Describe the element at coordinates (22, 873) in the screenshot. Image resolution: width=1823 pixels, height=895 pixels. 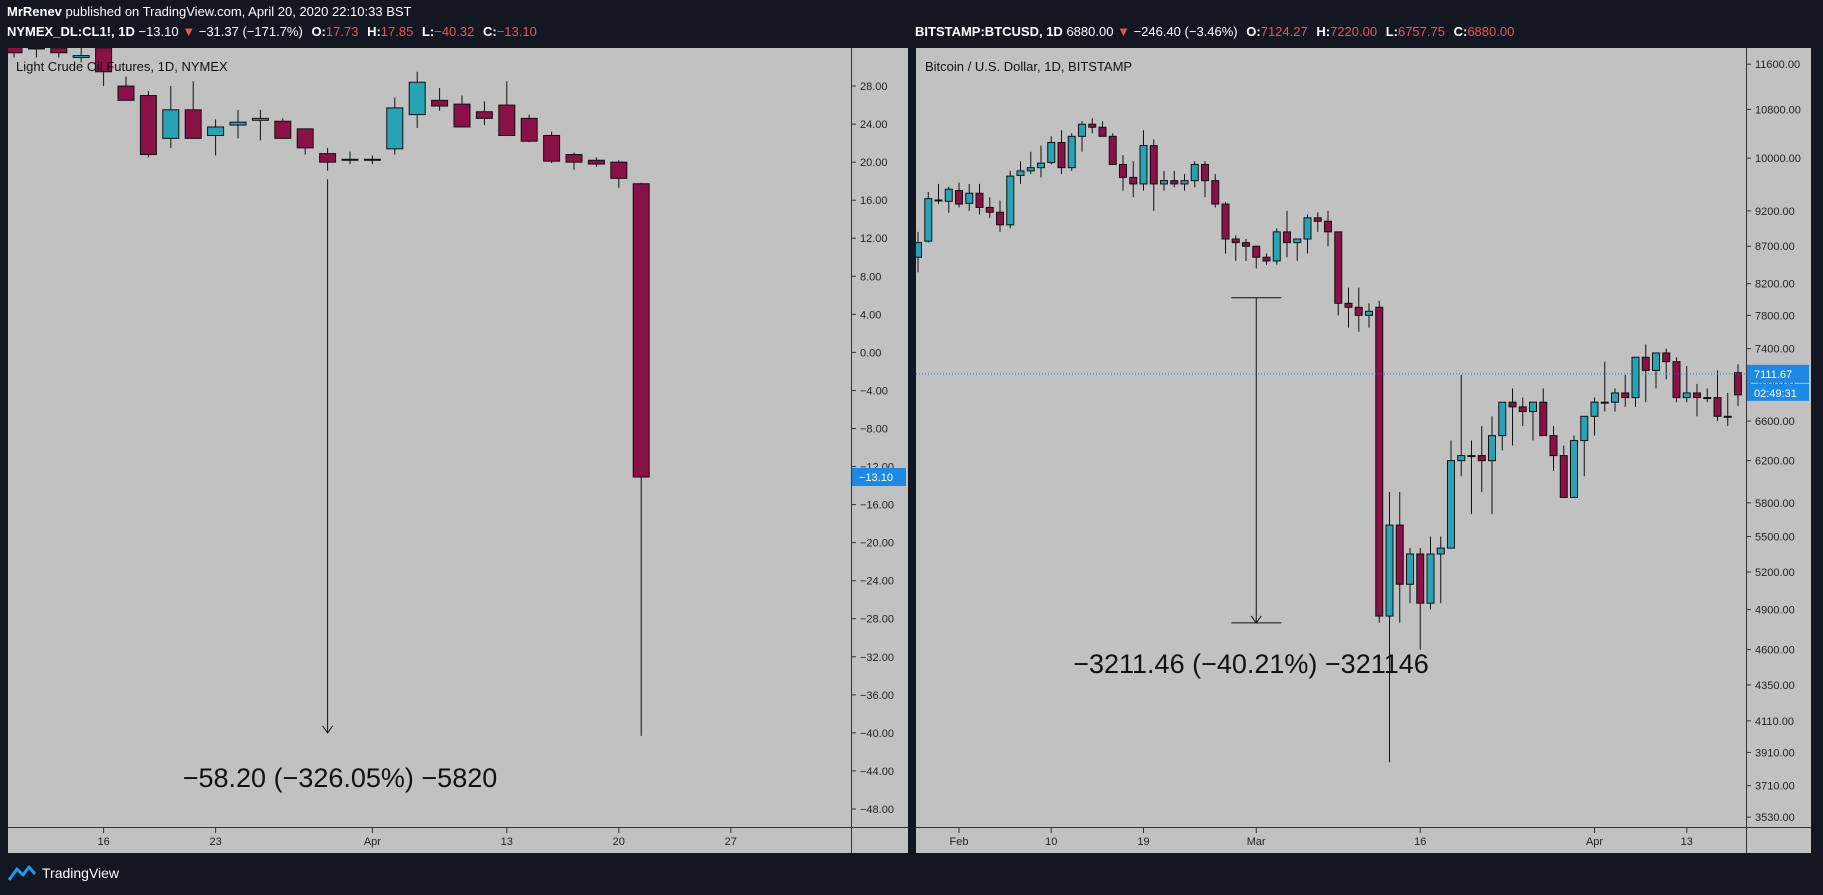
I see `tradingview-logo-icon` at that location.